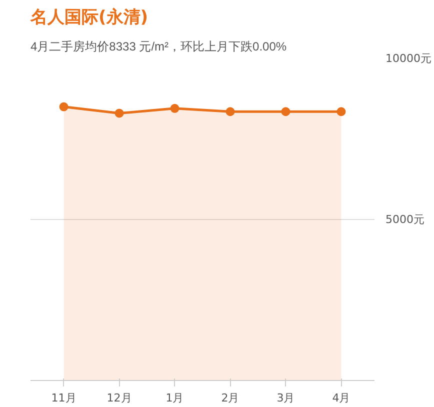  I want to click on x-tick-label: 2月, so click(230, 398).